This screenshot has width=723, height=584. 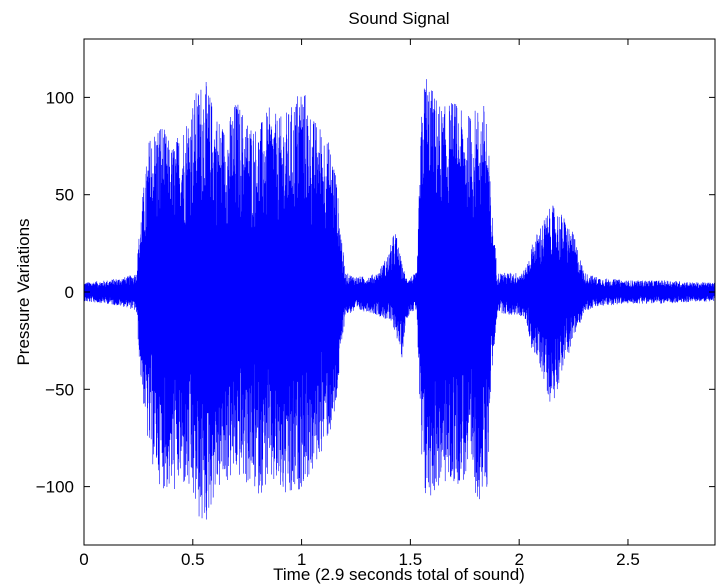 What do you see at coordinates (301, 559) in the screenshot?
I see `x-tick-label: 1` at bounding box center [301, 559].